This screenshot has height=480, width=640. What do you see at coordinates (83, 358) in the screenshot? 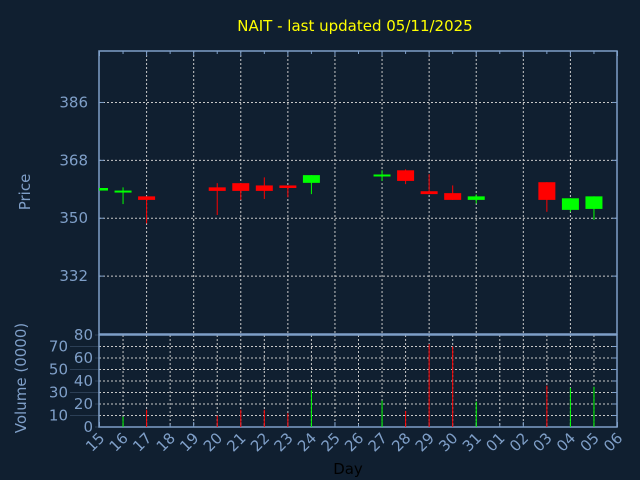
I see `volume-tick-label: 60` at bounding box center [83, 358].